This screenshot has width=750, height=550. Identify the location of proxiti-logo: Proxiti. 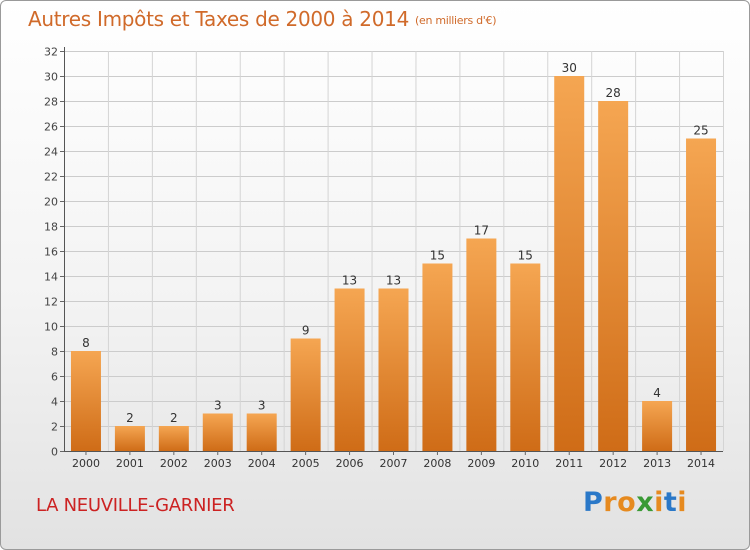
(635, 502).